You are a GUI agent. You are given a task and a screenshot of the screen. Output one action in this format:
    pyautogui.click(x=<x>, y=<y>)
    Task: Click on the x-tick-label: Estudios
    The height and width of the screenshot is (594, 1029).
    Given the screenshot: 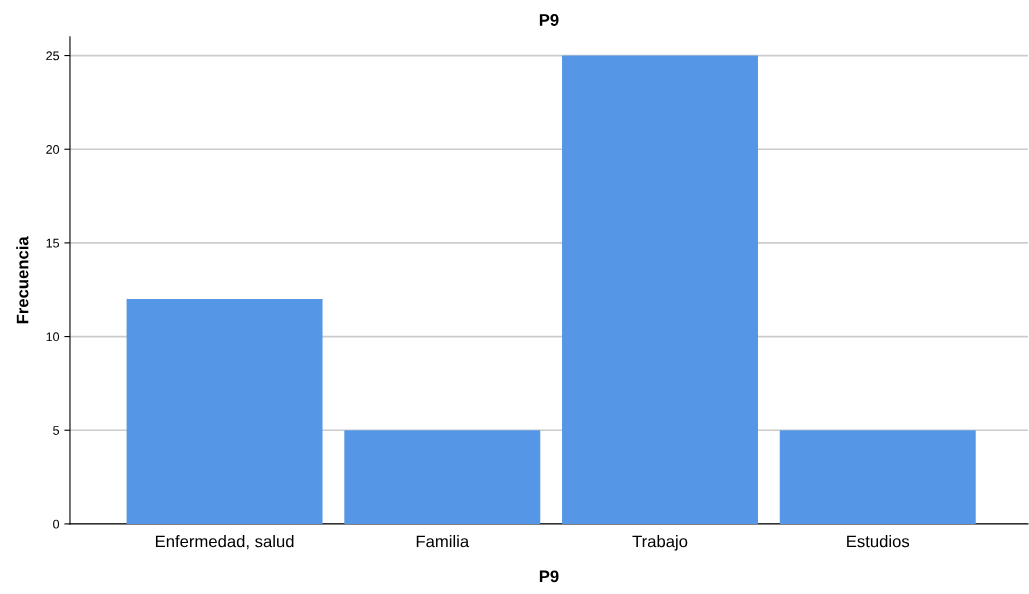 What is the action you would take?
    pyautogui.click(x=878, y=541)
    